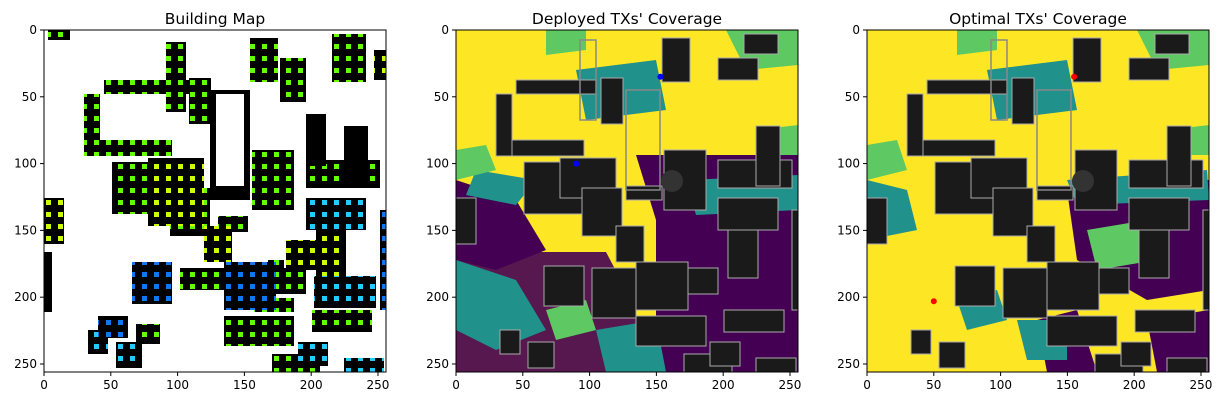 This screenshot has width=1224, height=407. I want to click on panel-title: Deployed TXs' Coverage, so click(627, 19).